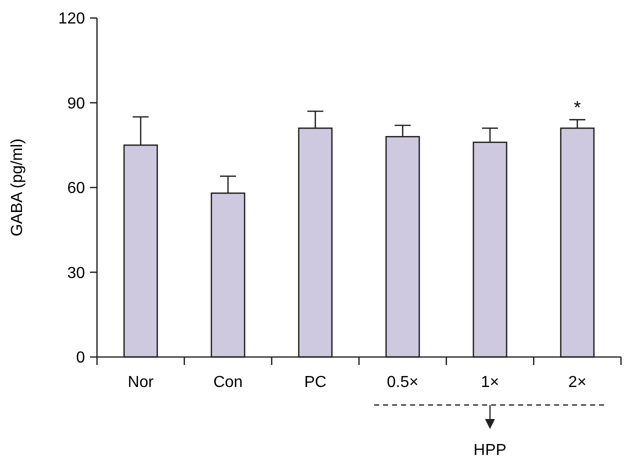  What do you see at coordinates (490, 450) in the screenshot?
I see `text: HPP` at bounding box center [490, 450].